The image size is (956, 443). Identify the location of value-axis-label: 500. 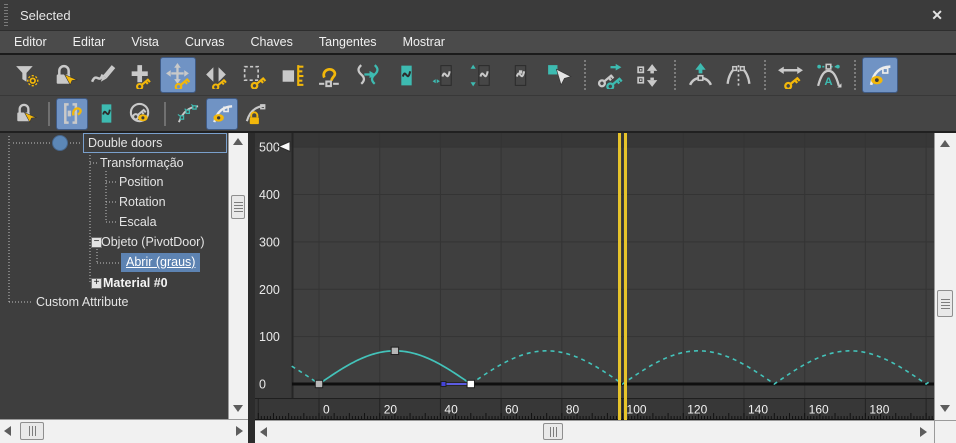
(269, 148).